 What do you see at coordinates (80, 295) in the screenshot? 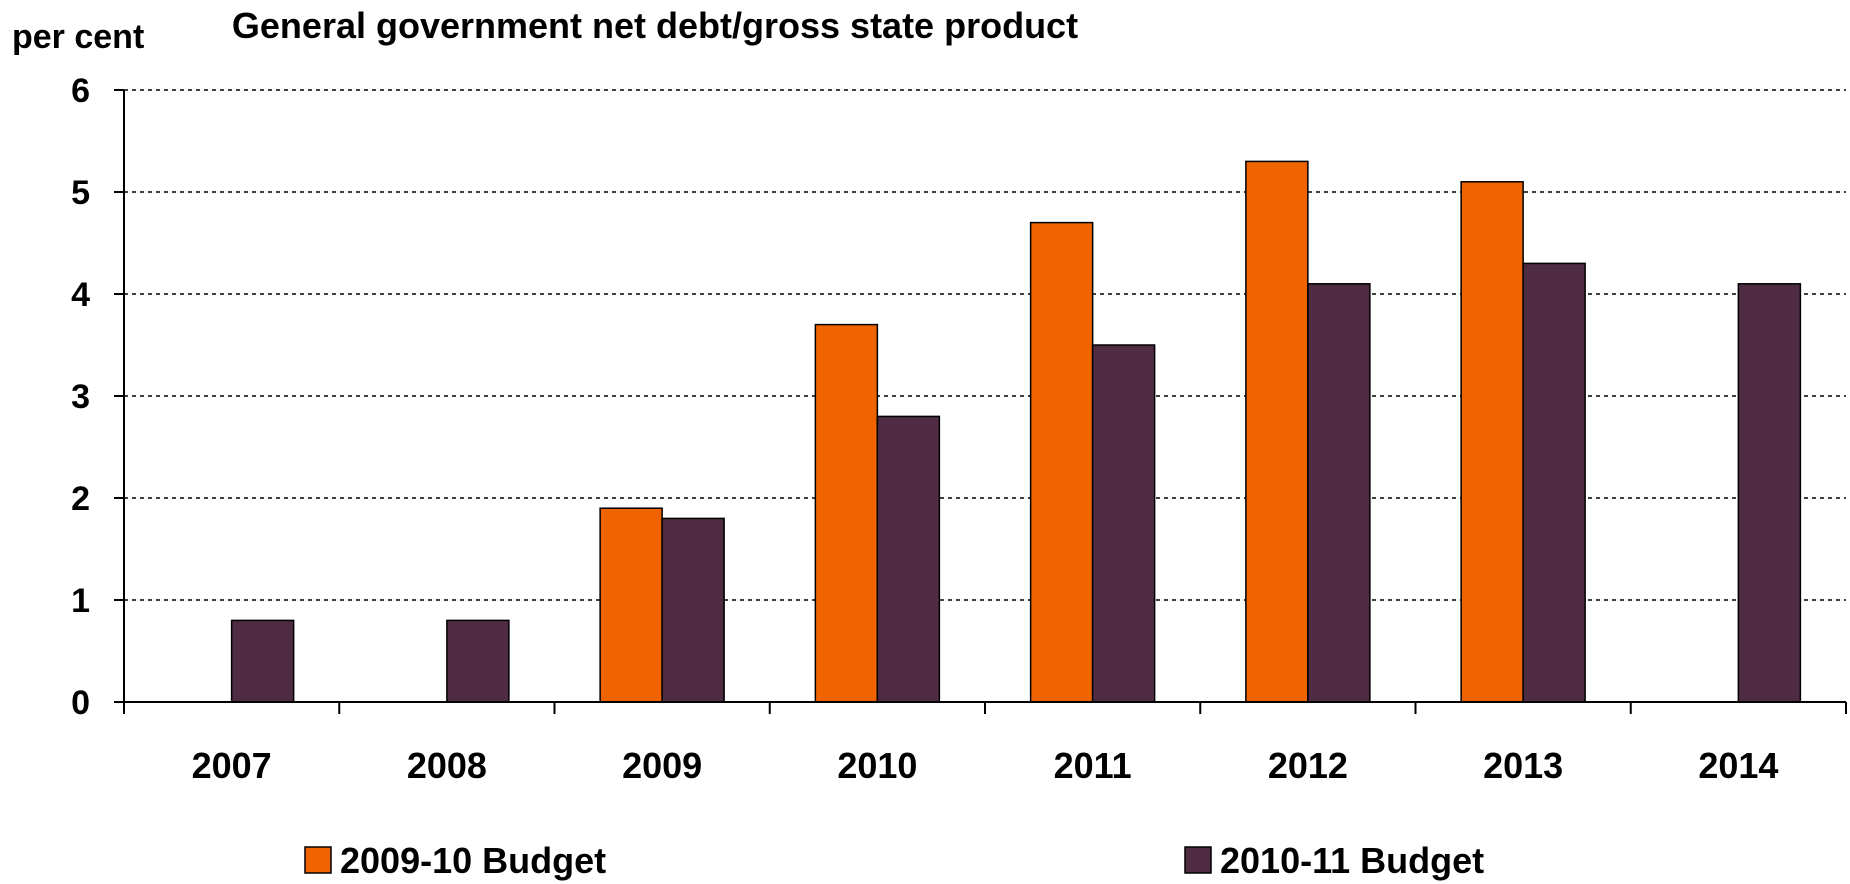
I see `y-tick-label: 4` at bounding box center [80, 295].